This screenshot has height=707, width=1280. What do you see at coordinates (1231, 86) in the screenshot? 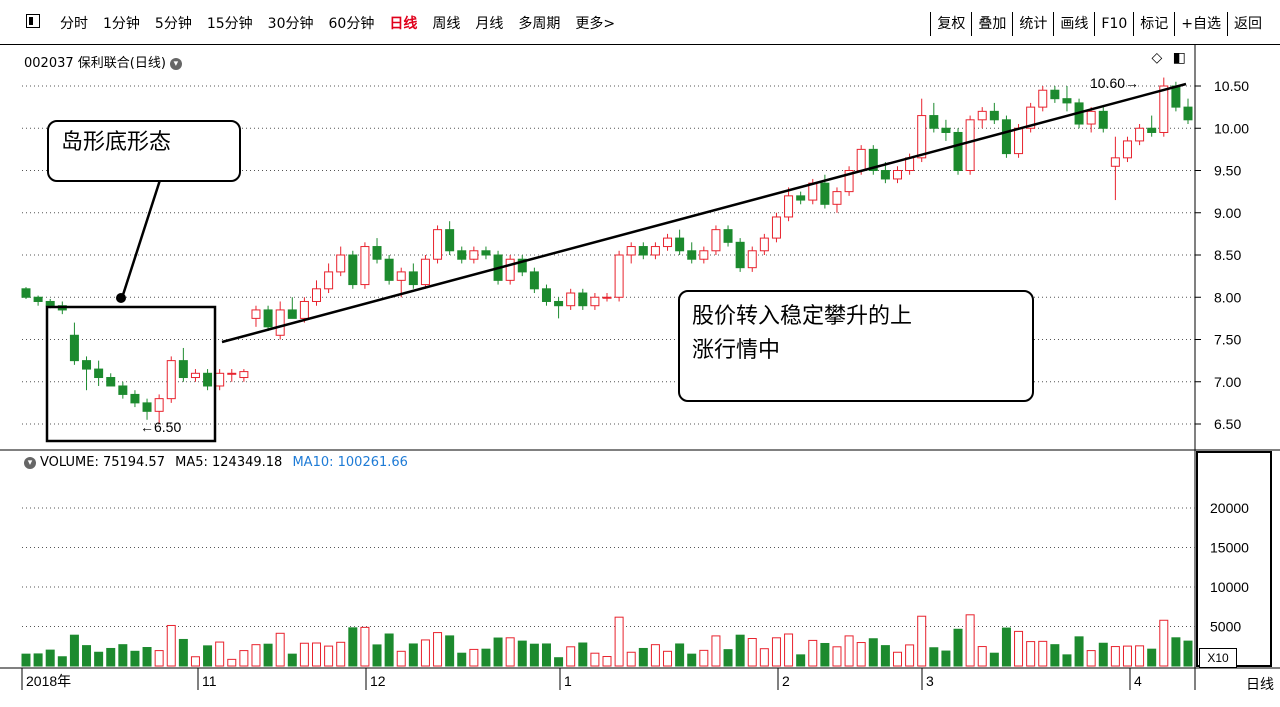
I see `price-tick-label: 10.50` at bounding box center [1231, 86].